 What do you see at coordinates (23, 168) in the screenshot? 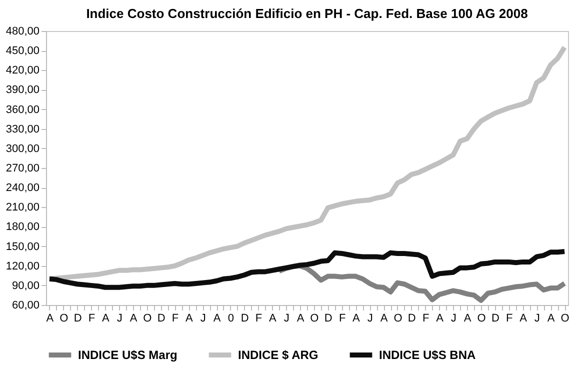
I see `y-tick-label: 270,00` at bounding box center [23, 168].